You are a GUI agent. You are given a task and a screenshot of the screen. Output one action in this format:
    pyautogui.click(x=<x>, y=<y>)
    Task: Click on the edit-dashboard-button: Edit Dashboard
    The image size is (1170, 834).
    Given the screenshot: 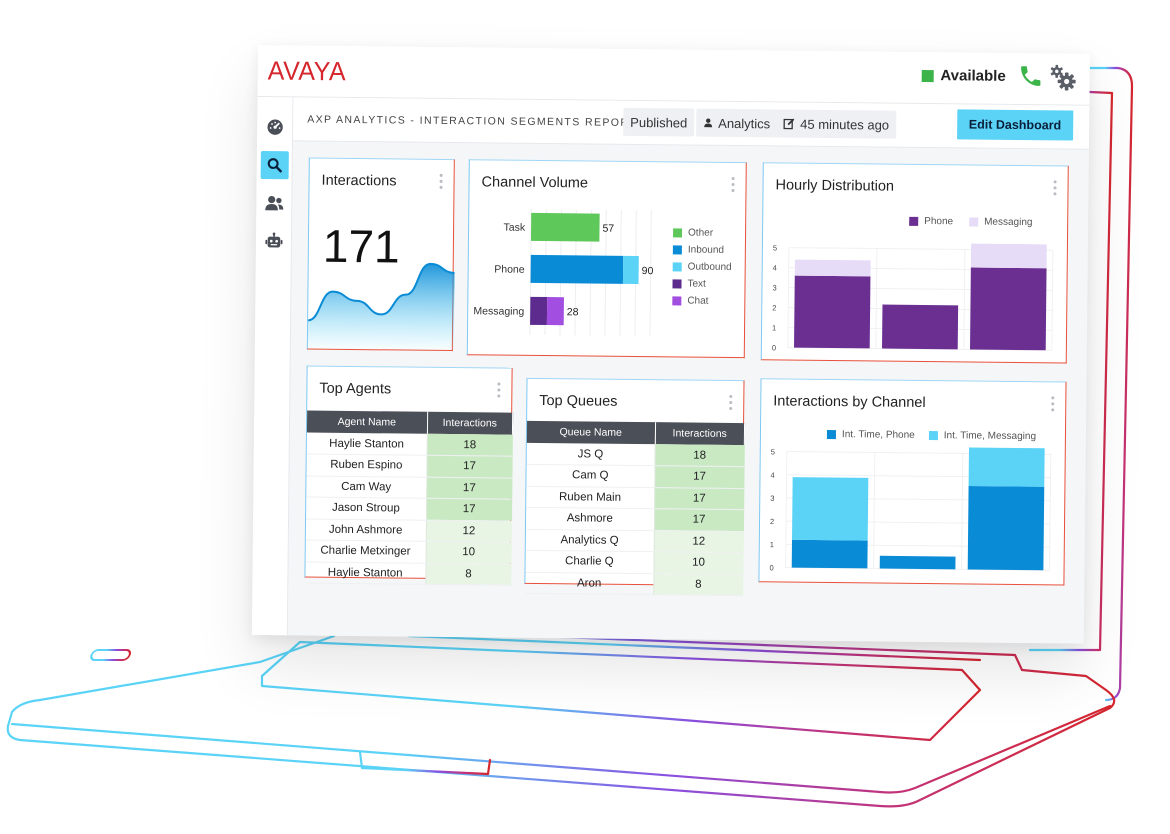 What is the action you would take?
    pyautogui.click(x=1015, y=125)
    